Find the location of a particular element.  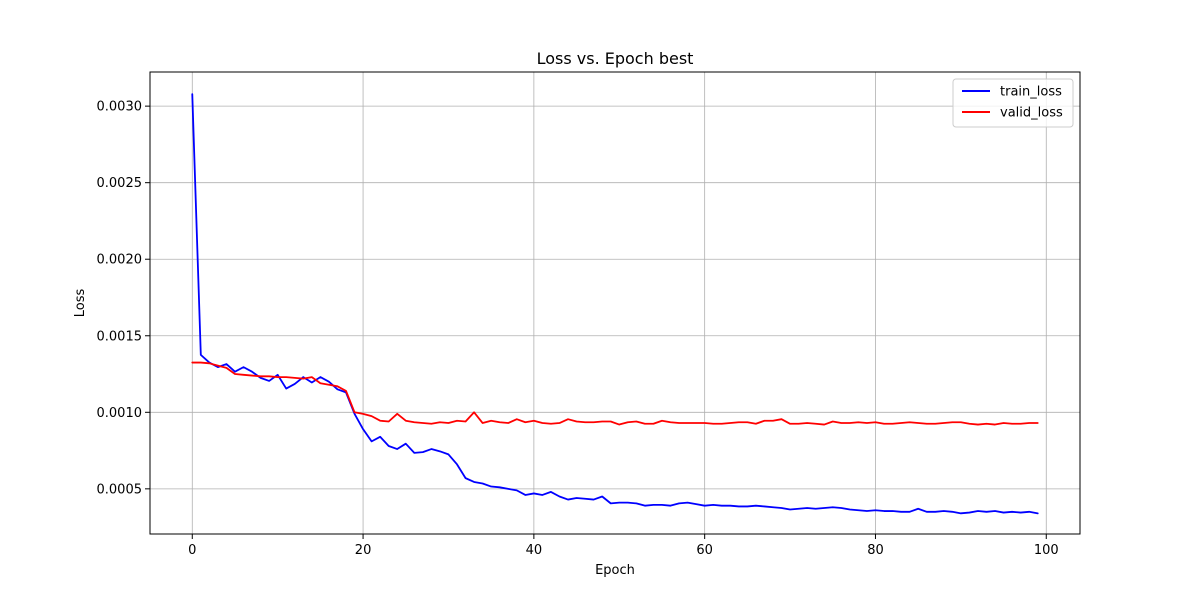

y-tick-label: 0.0005 is located at coordinates (120, 489).